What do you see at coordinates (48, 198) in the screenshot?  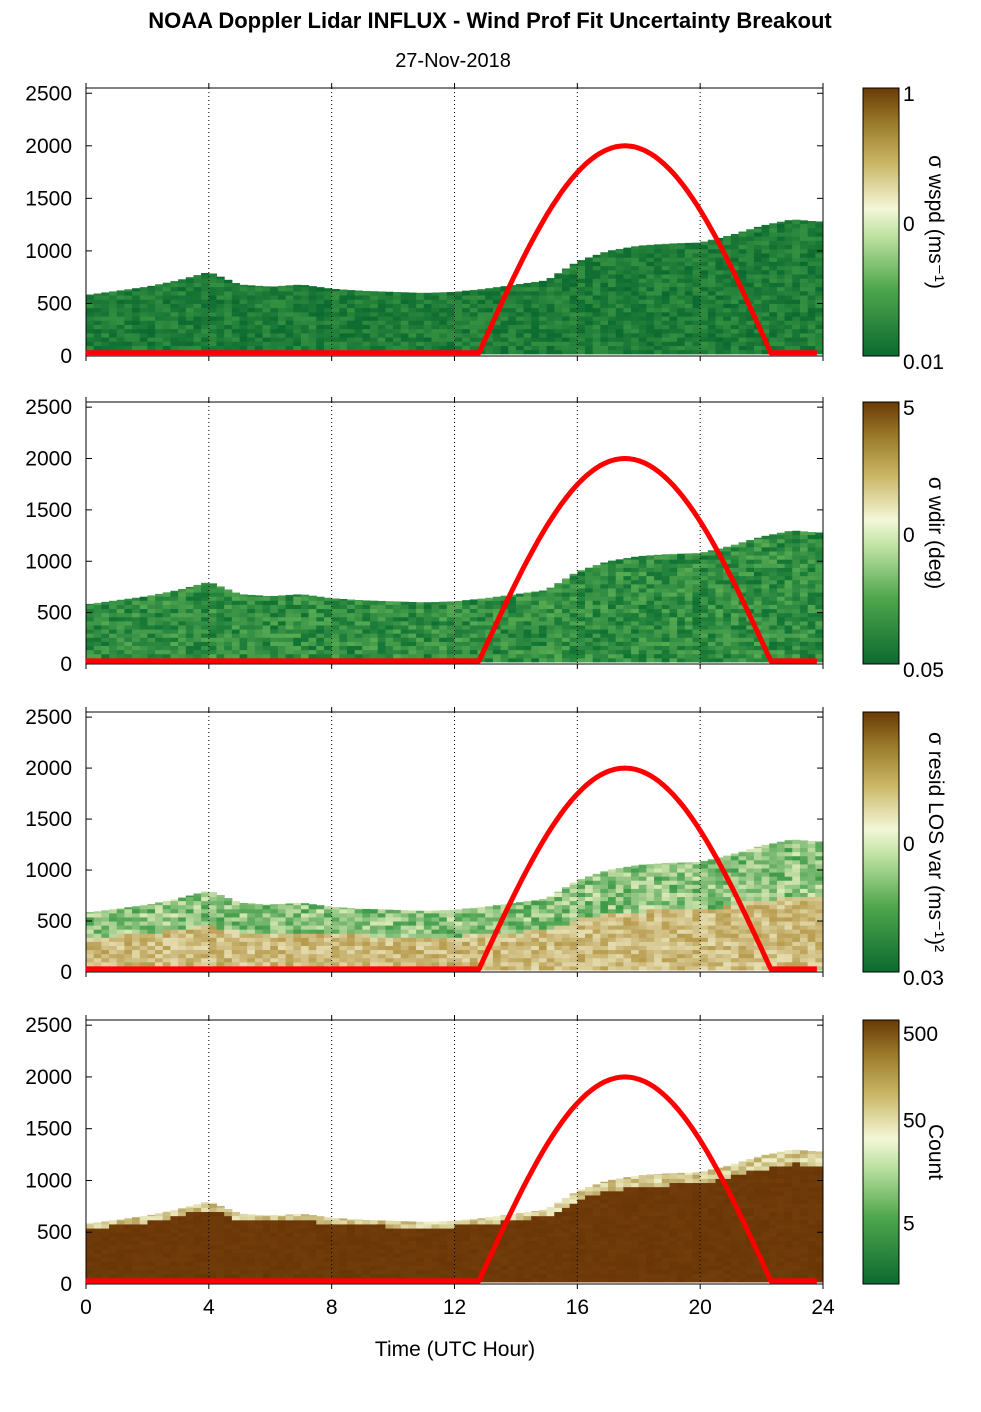 I see `y-tick-label: 1500` at bounding box center [48, 198].